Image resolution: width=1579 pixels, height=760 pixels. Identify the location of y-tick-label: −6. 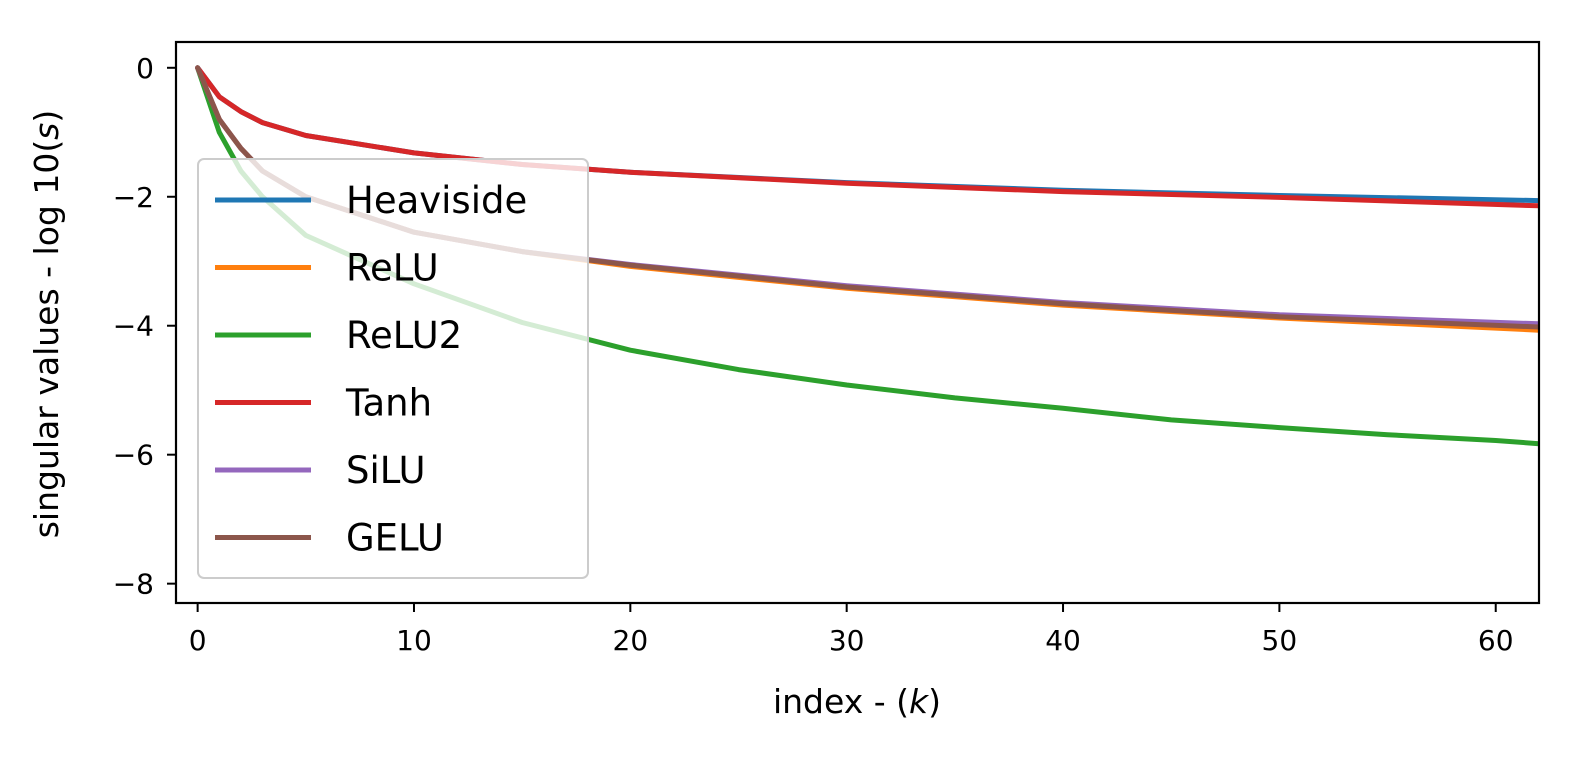
(133, 455).